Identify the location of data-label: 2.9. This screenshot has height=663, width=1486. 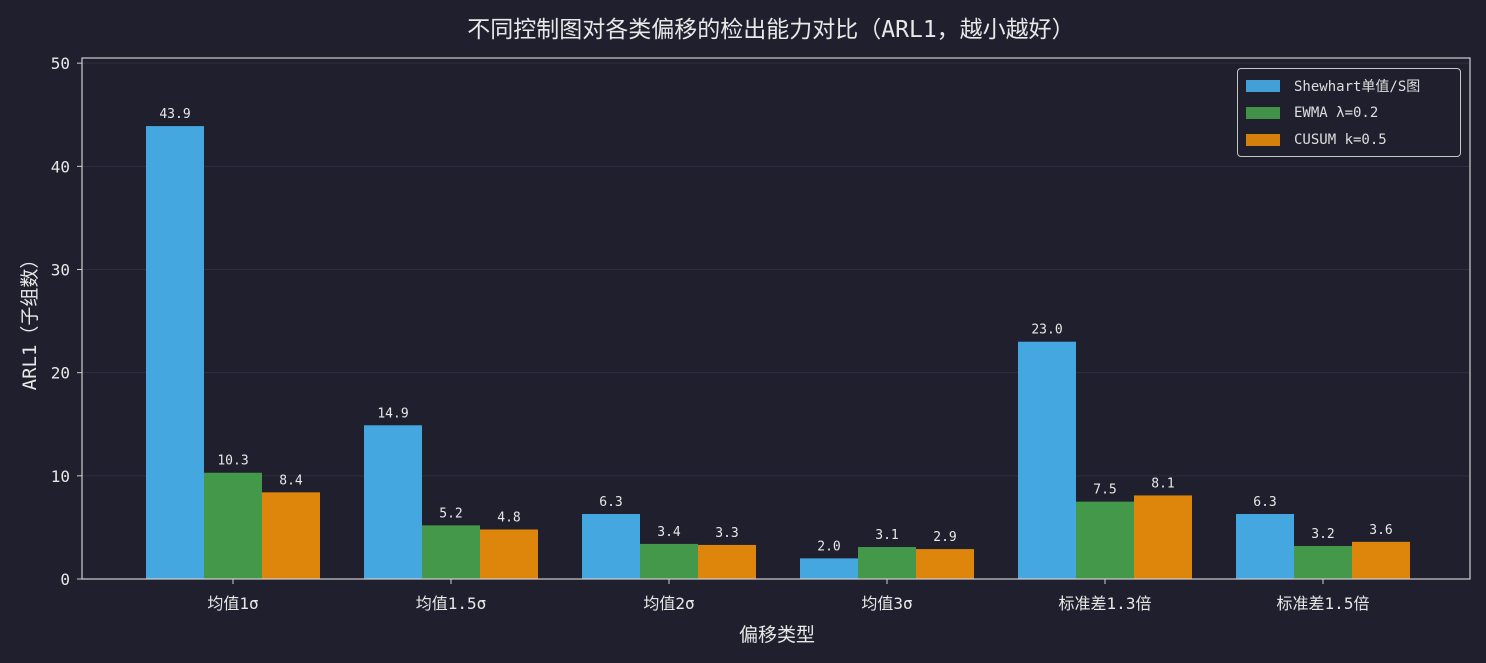
(944, 537).